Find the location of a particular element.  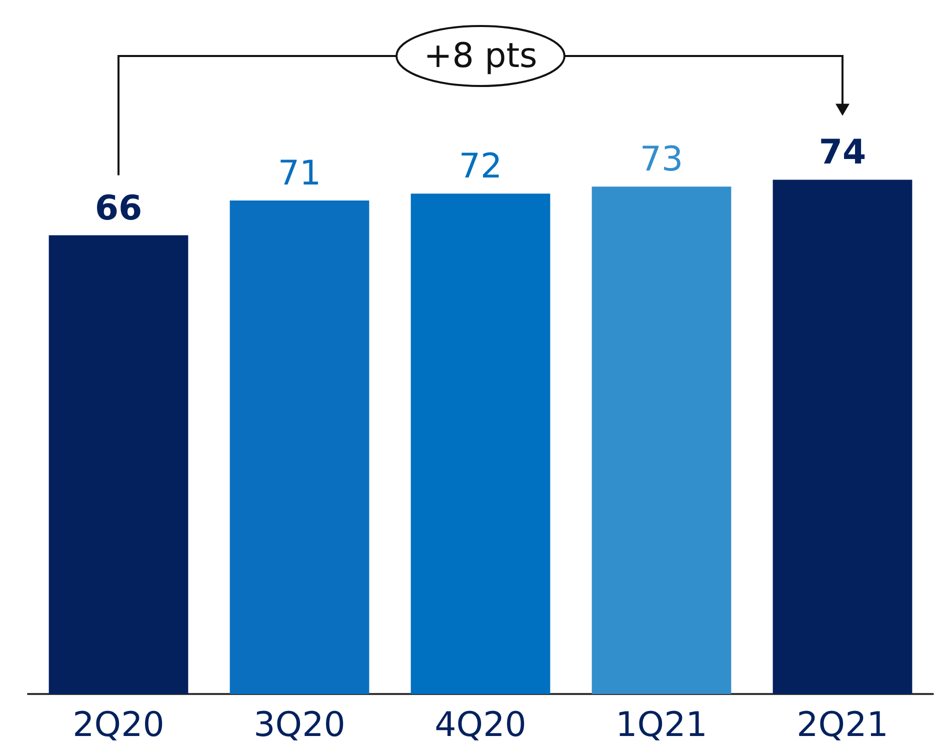

x-tick-label: 4Q20 is located at coordinates (480, 725).